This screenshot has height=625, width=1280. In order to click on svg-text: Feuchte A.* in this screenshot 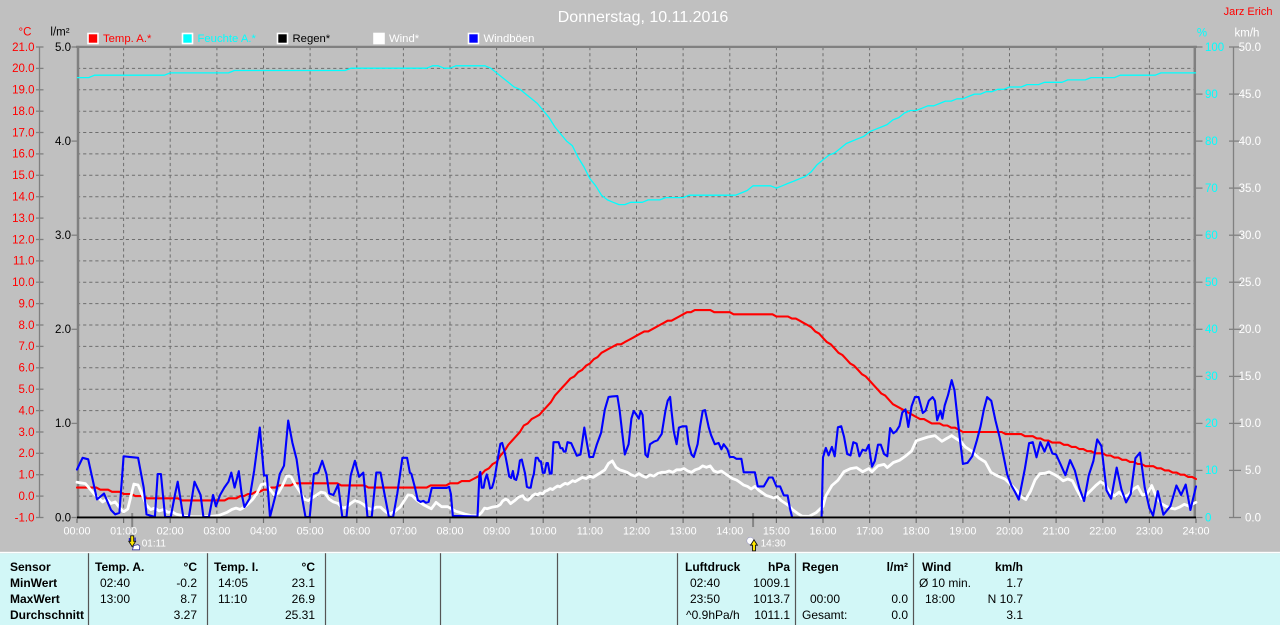, I will do `click(227, 39)`.